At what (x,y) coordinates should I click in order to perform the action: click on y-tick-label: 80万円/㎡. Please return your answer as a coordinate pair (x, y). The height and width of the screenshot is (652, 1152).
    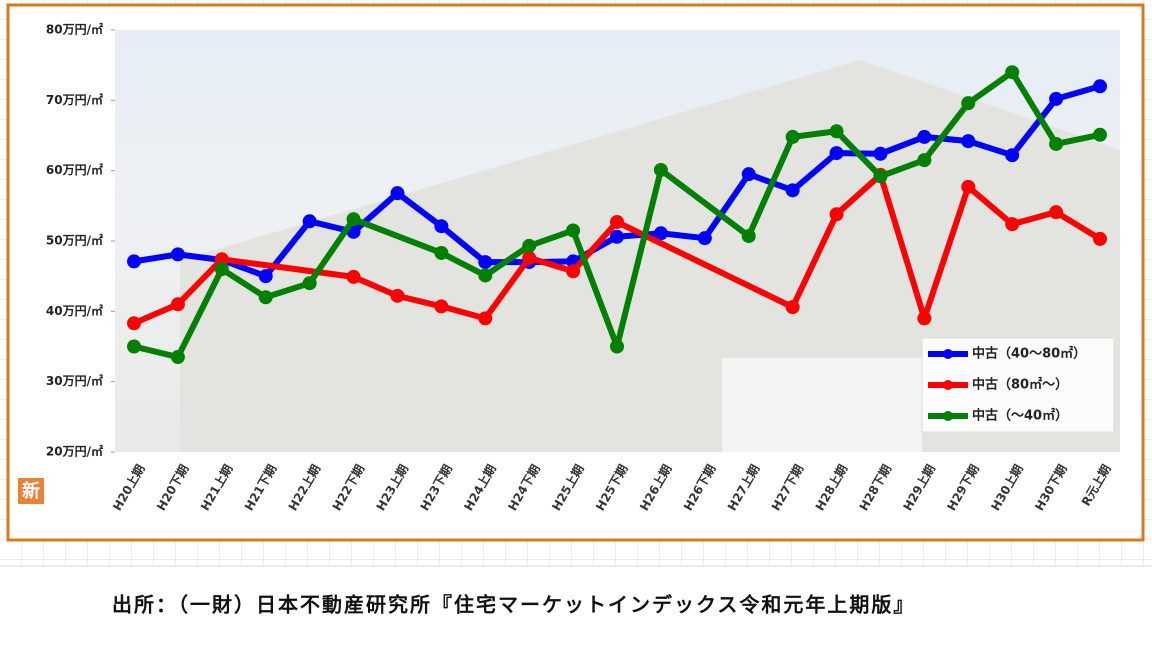
    Looking at the image, I should click on (74, 29).